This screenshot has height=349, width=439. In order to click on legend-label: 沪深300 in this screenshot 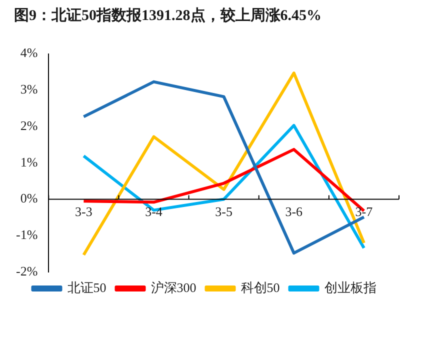, I will do `click(173, 287)`.